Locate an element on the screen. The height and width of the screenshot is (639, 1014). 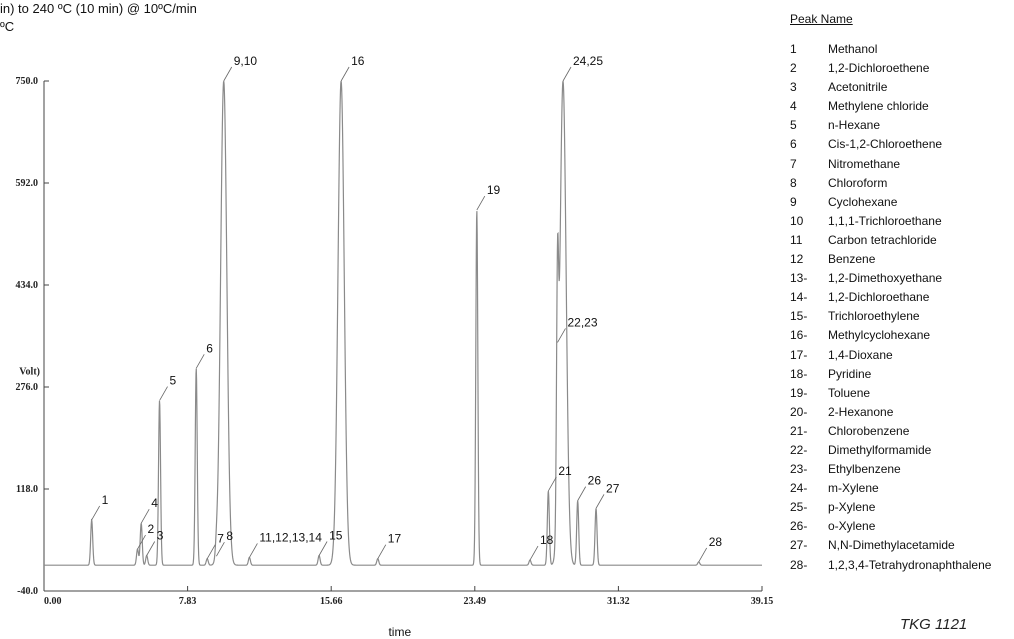
legend-item-number: 15- is located at coordinates (799, 316).